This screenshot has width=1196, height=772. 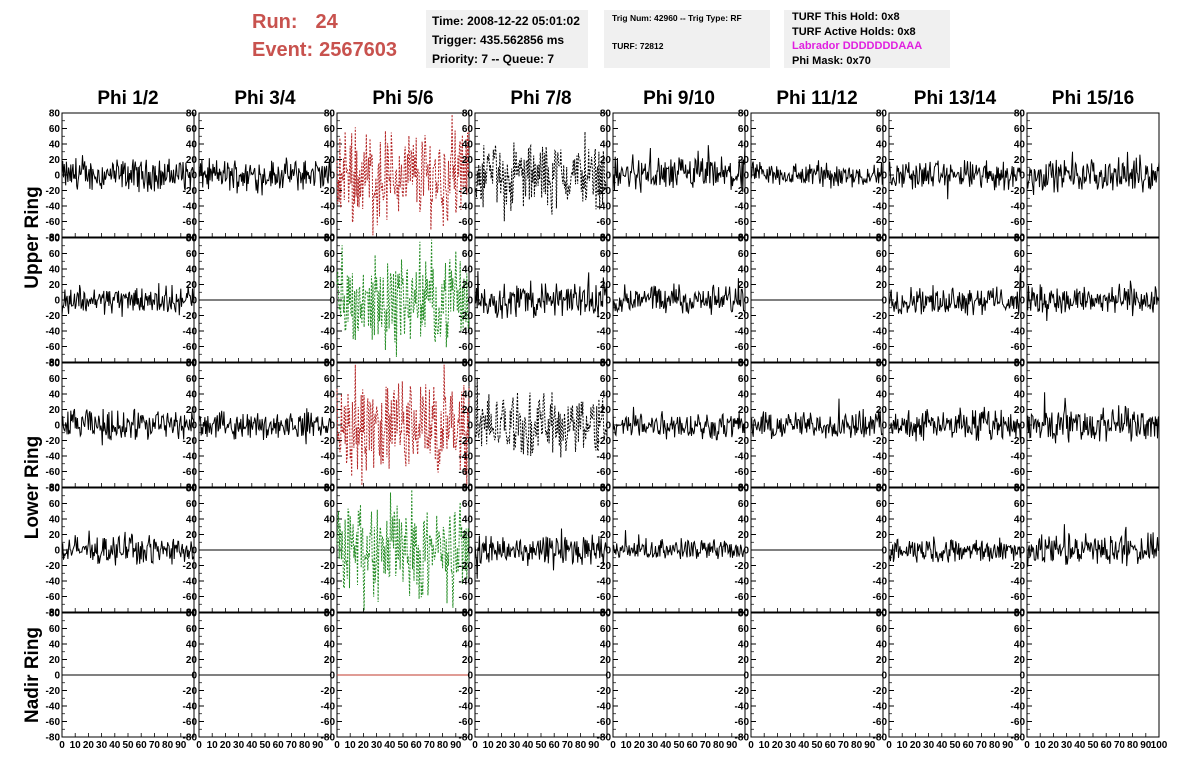 What do you see at coordinates (1159, 745) in the screenshot?
I see `x-tick-label: 100` at bounding box center [1159, 745].